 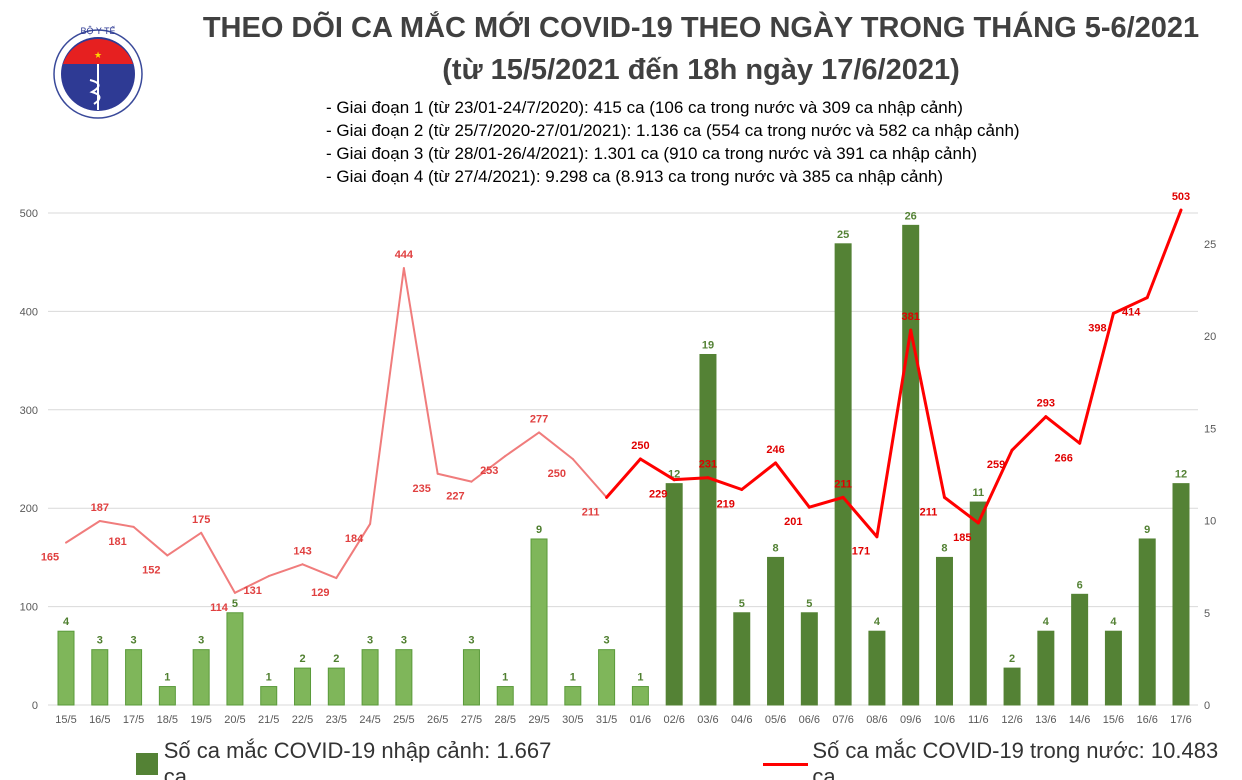 What do you see at coordinates (403, 720) in the screenshot?
I see `x-tick-label: 25/5` at bounding box center [403, 720].